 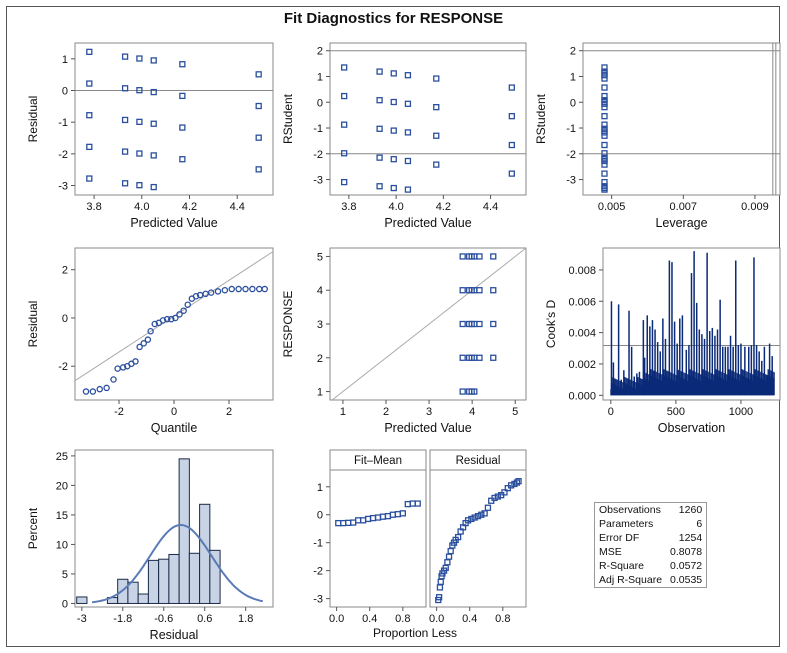 What do you see at coordinates (65, 575) in the screenshot?
I see `residual-histogram-ytick-label: 5` at bounding box center [65, 575].